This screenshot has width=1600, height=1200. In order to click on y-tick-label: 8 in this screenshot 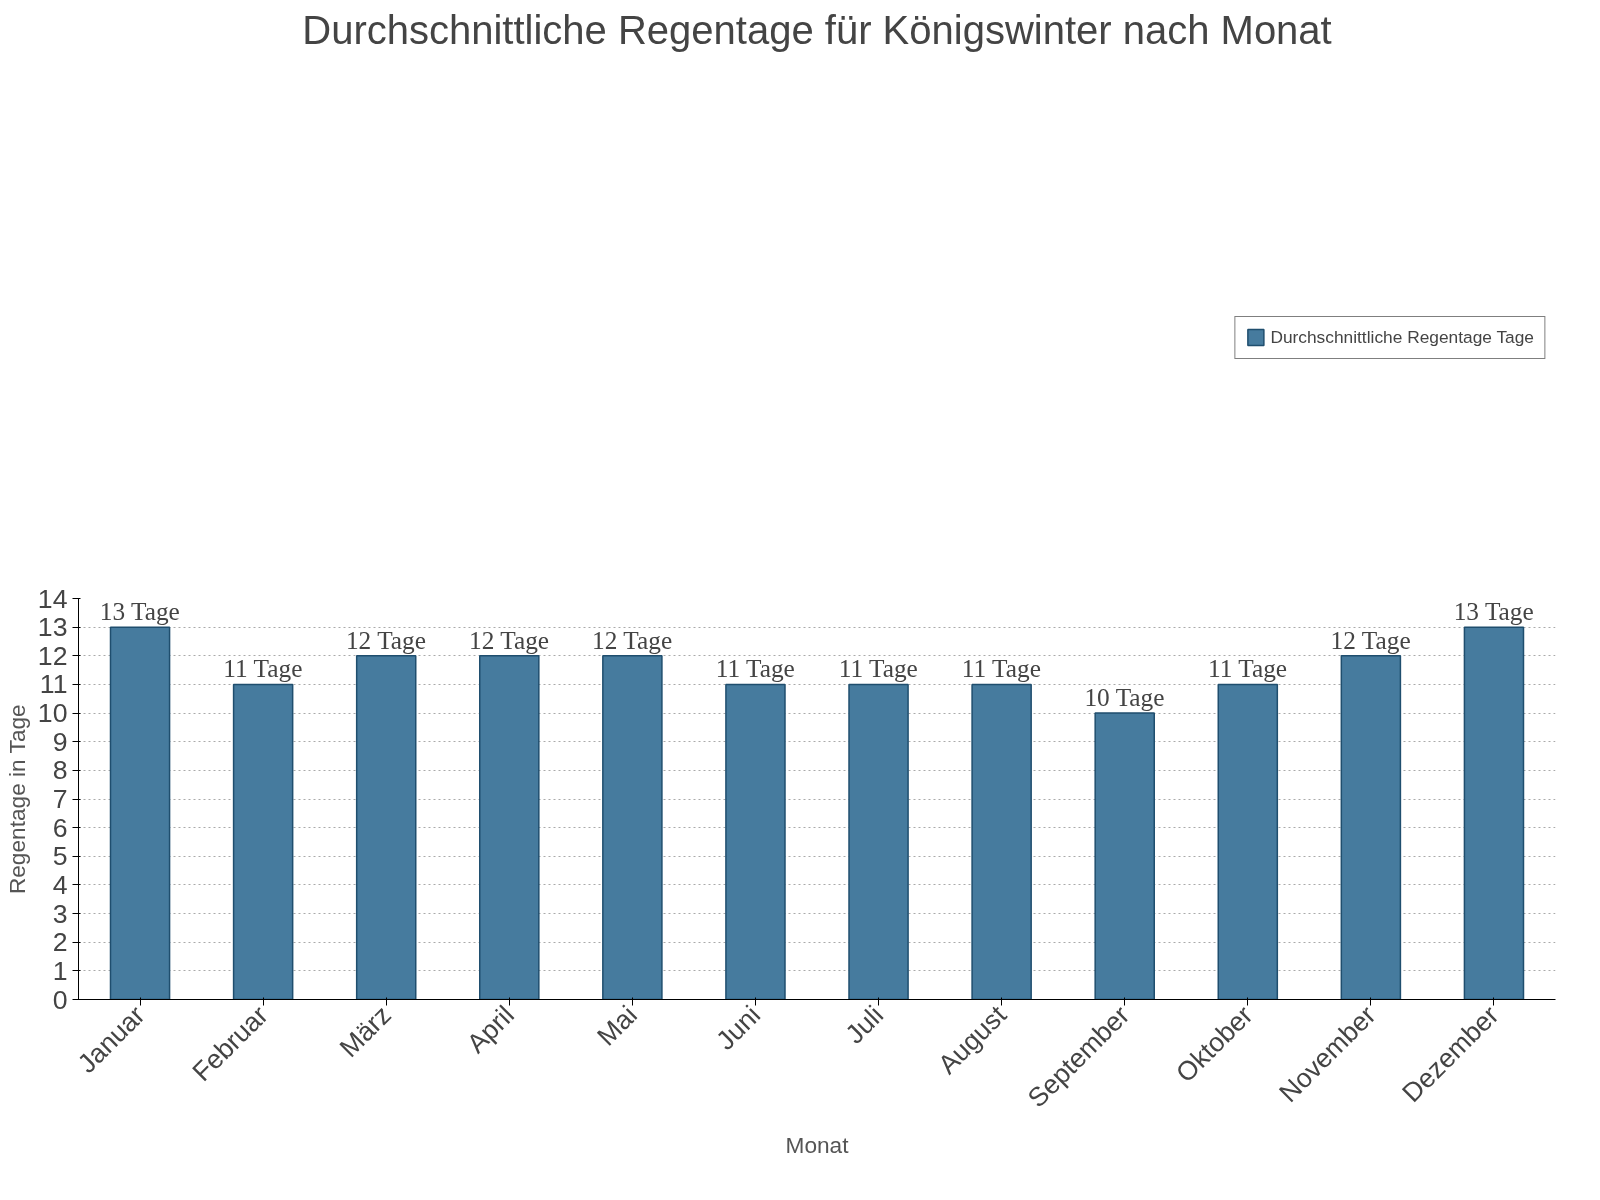, I will do `click(60, 770)`.